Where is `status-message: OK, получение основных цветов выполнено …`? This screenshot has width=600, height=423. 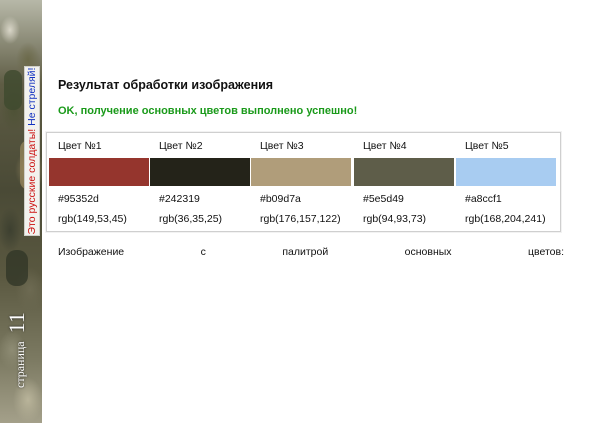 status-message: OK, получение основных цветов выполнено … is located at coordinates (208, 111).